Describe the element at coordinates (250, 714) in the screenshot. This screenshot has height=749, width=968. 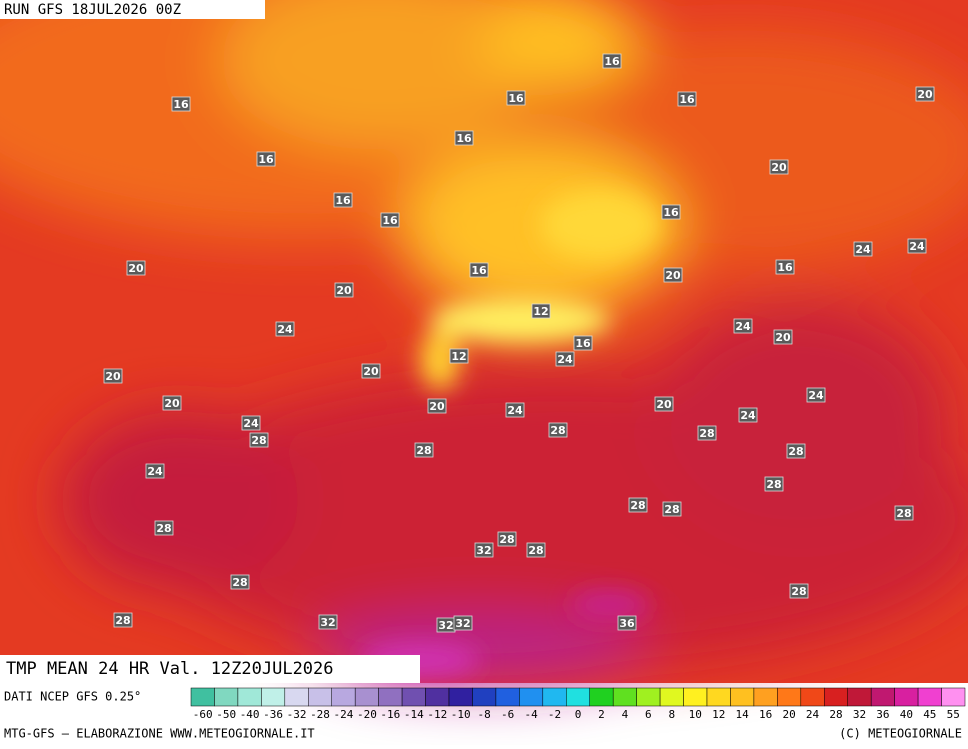
I see `legend-tick-label: -40` at that location.